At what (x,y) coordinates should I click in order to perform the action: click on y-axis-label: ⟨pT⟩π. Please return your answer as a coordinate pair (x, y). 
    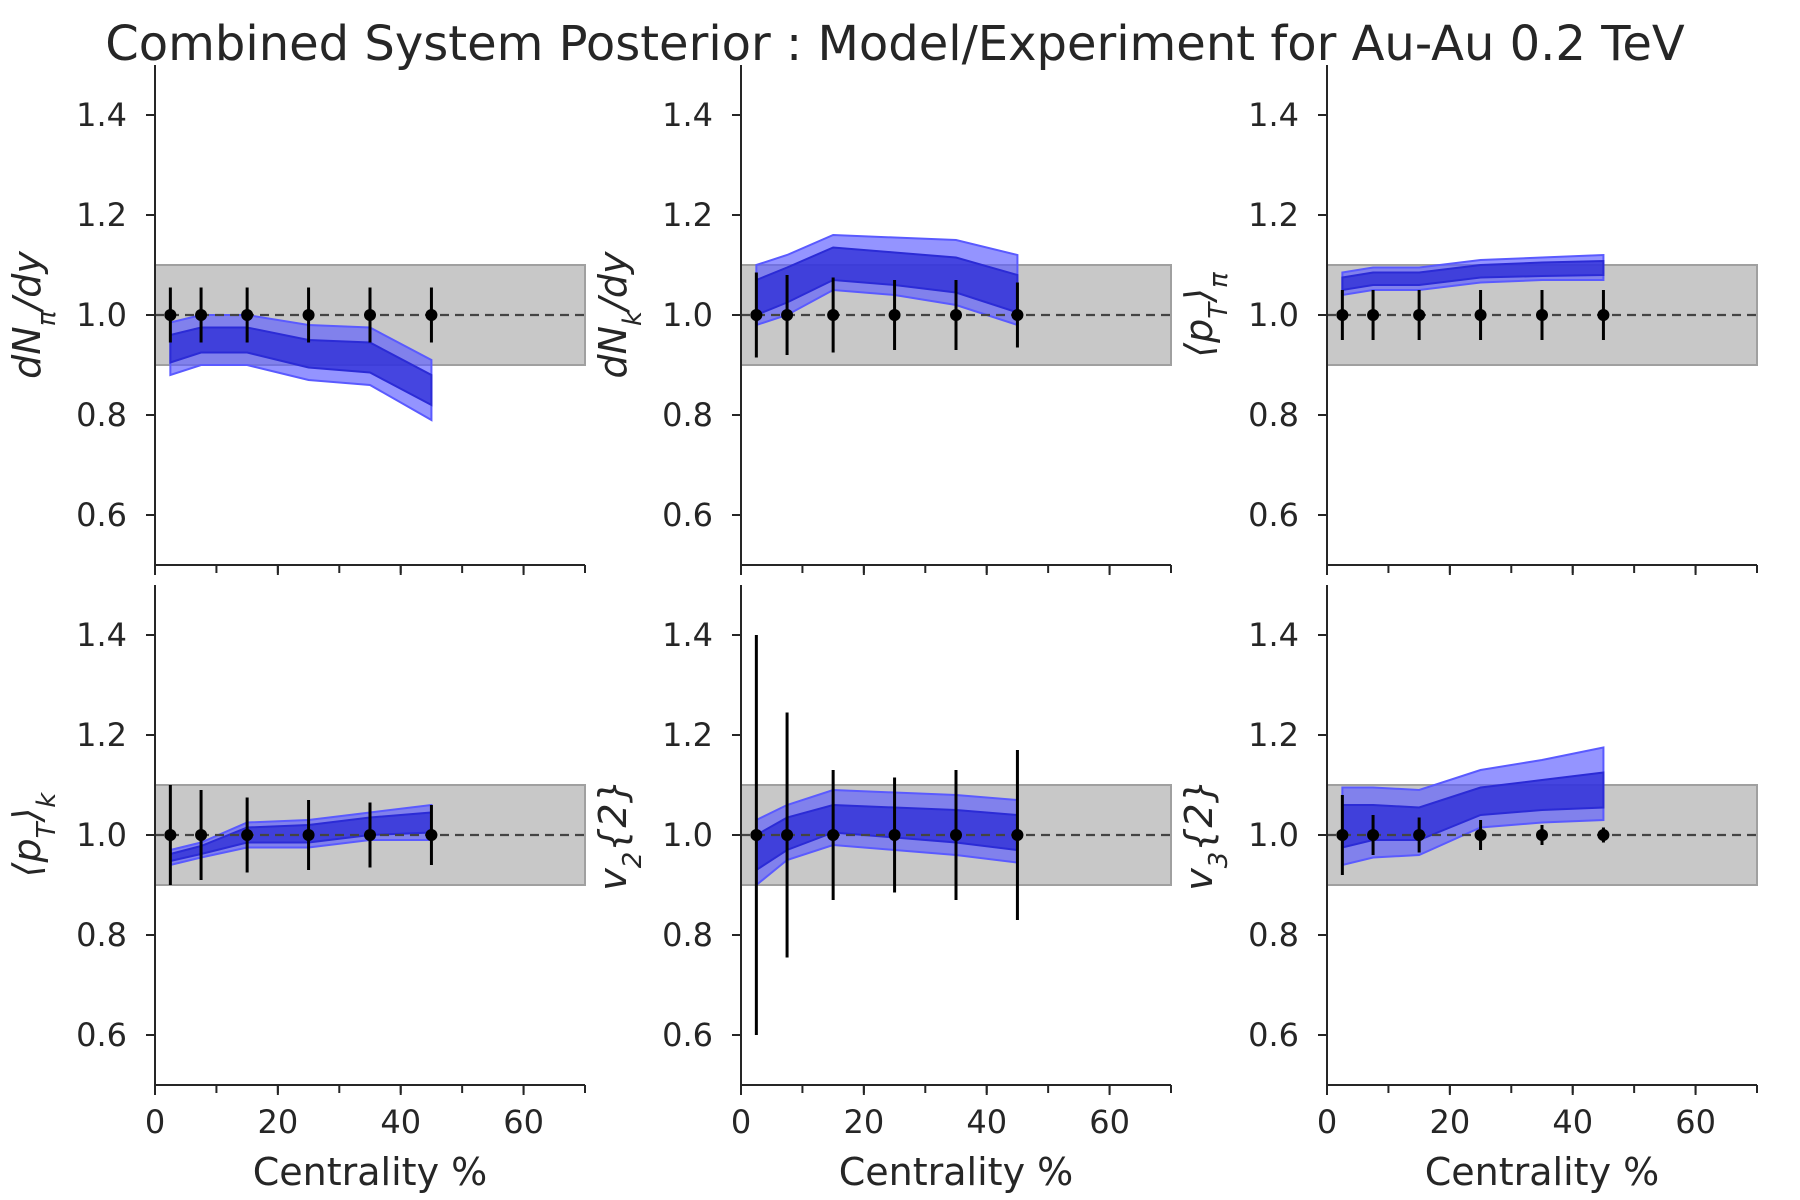
    Looking at the image, I should click on (1205, 315).